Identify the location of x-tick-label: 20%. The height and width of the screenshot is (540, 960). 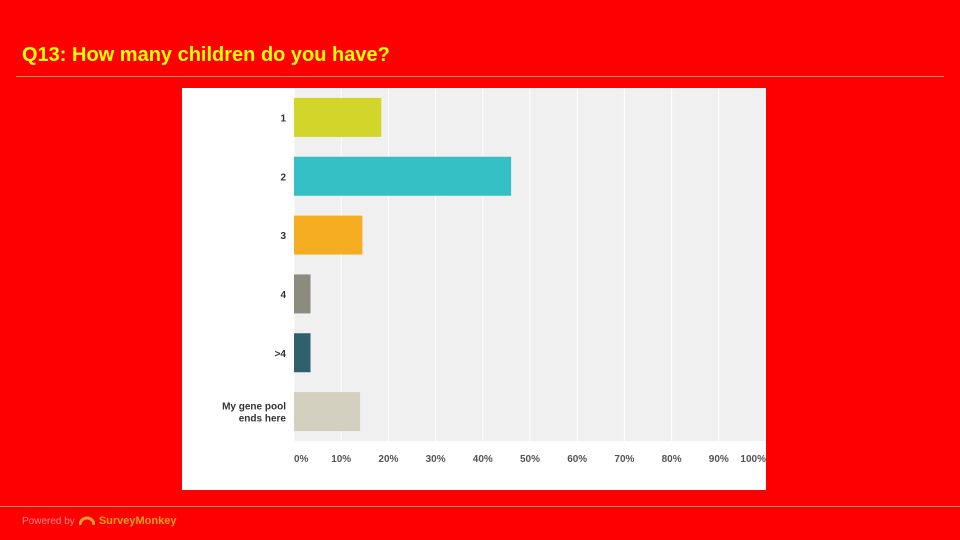
(388, 459).